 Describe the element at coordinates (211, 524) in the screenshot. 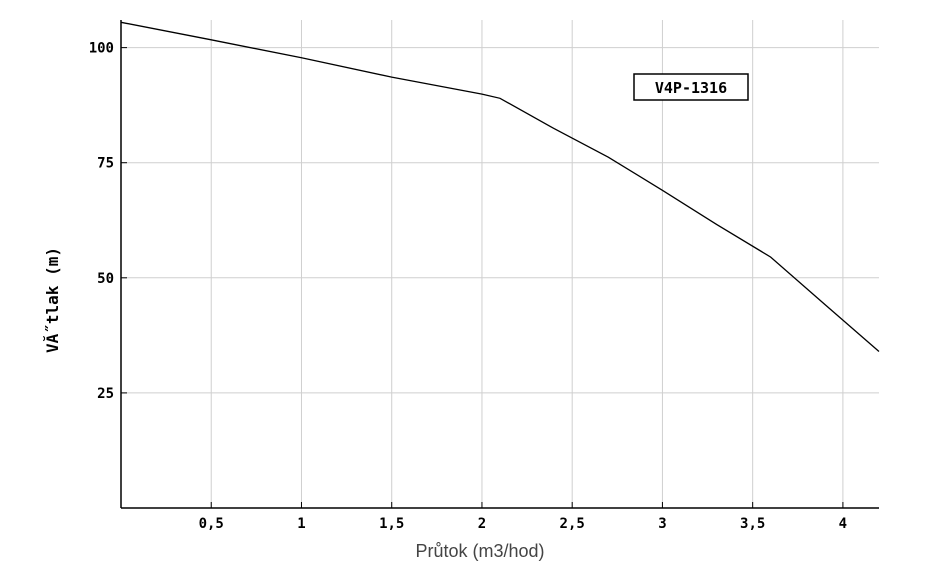

I see `x-tick-label: 0,5` at that location.